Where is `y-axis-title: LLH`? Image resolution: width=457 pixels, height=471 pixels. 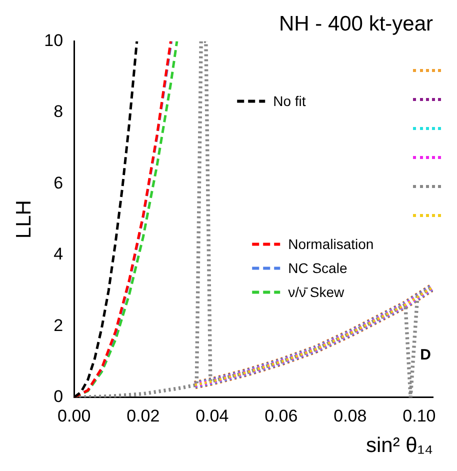 y-axis-title: LLH is located at coordinates (24, 219).